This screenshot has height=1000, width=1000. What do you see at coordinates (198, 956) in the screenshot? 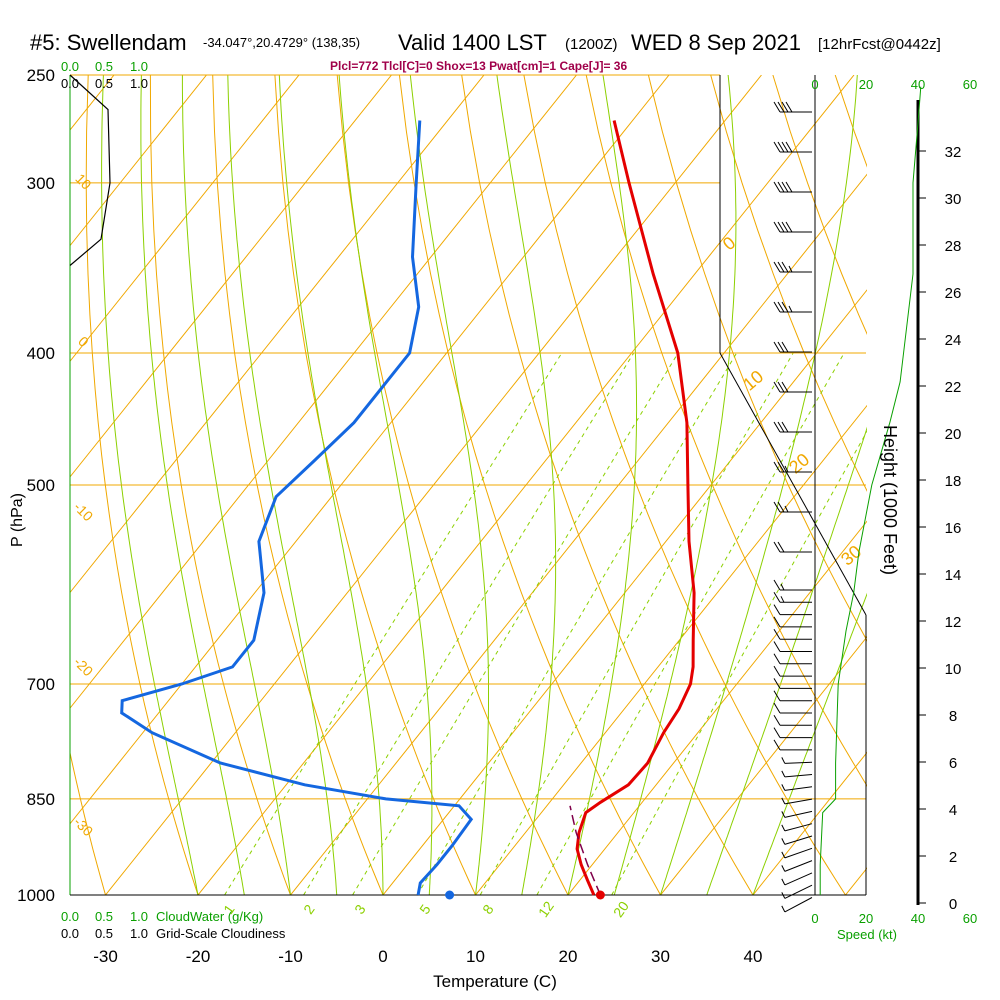
I see `temperature-tick-label: -20` at bounding box center [198, 956].